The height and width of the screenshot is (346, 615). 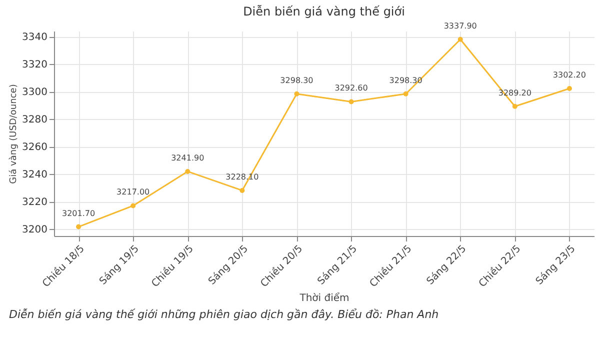 What do you see at coordinates (460, 25) in the screenshot?
I see `data-label: 3337.90` at bounding box center [460, 25].